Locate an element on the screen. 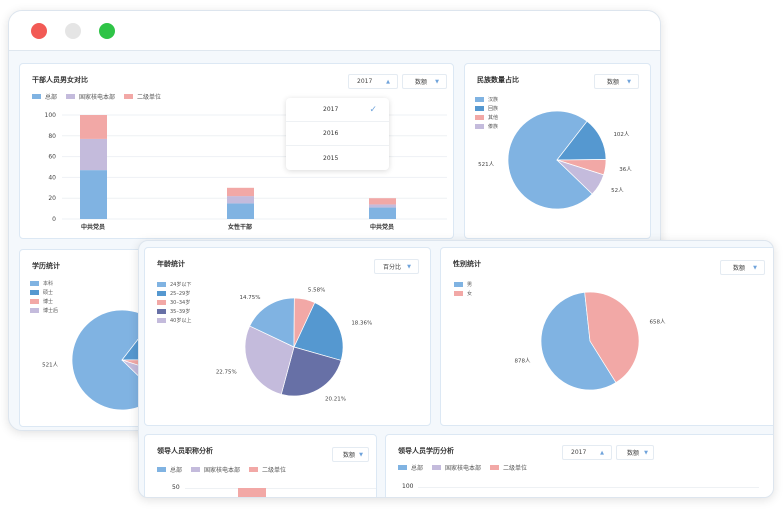 The width and height of the screenshot is (784, 509). card-title: 性别统计 is located at coordinates (467, 264).